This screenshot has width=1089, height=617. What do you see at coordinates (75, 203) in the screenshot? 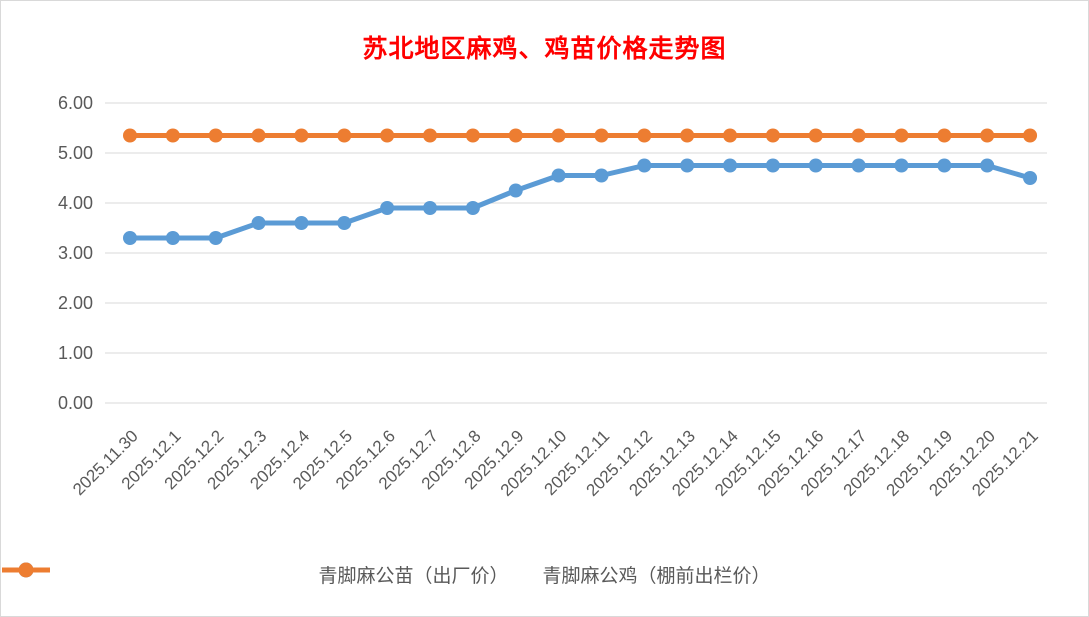
I see `y-axis-tick-label: 4.00` at bounding box center [75, 203].